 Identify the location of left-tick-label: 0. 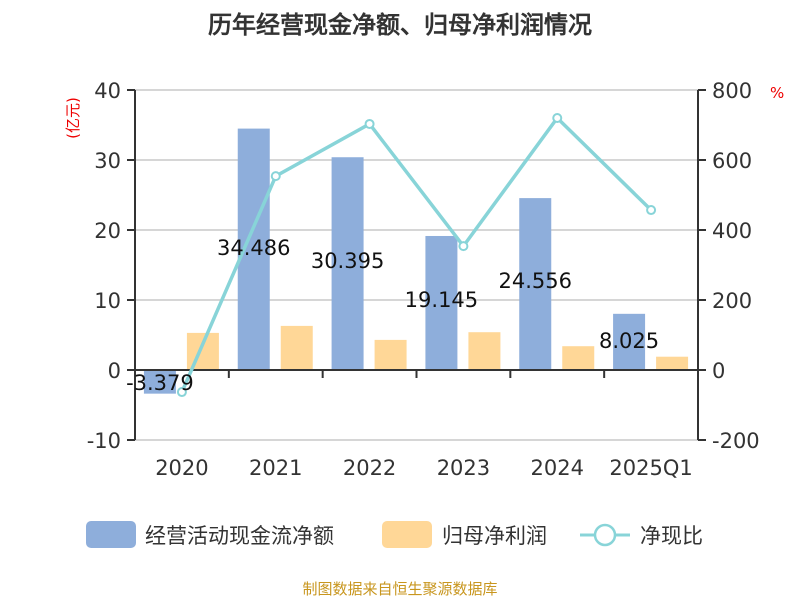
(114, 371).